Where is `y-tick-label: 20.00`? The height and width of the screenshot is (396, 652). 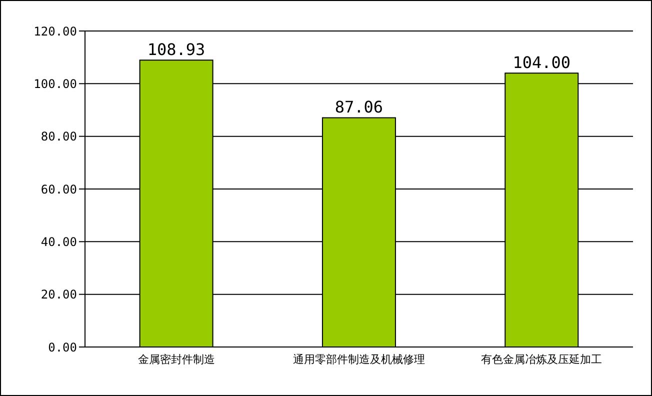
y-tick-label: 20.00 is located at coordinates (58, 295).